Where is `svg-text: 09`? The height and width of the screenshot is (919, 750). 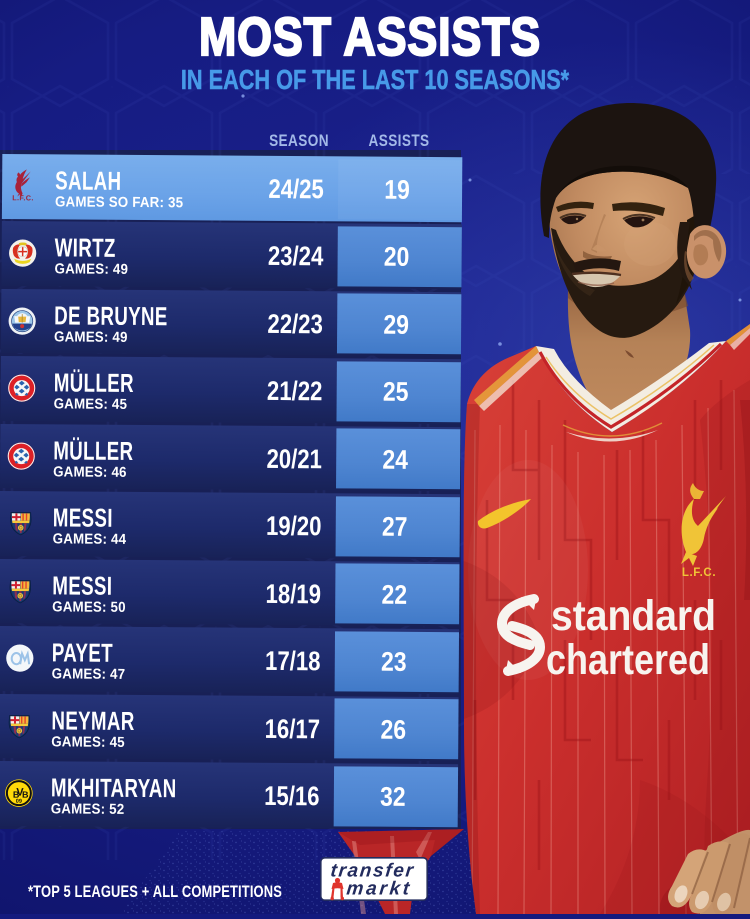 svg-text: 09 is located at coordinates (19, 802).